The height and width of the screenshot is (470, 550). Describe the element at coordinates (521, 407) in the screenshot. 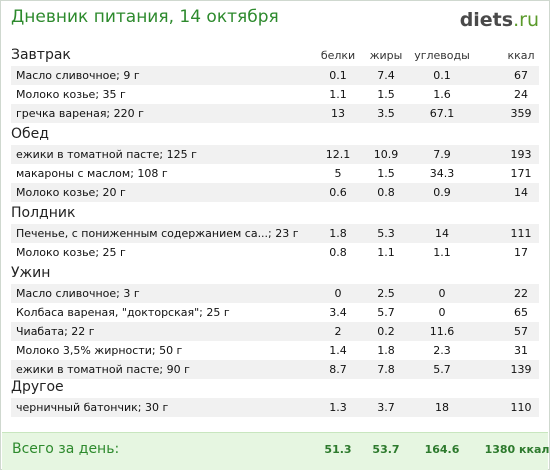

I see `food-kcal: 110` at that location.